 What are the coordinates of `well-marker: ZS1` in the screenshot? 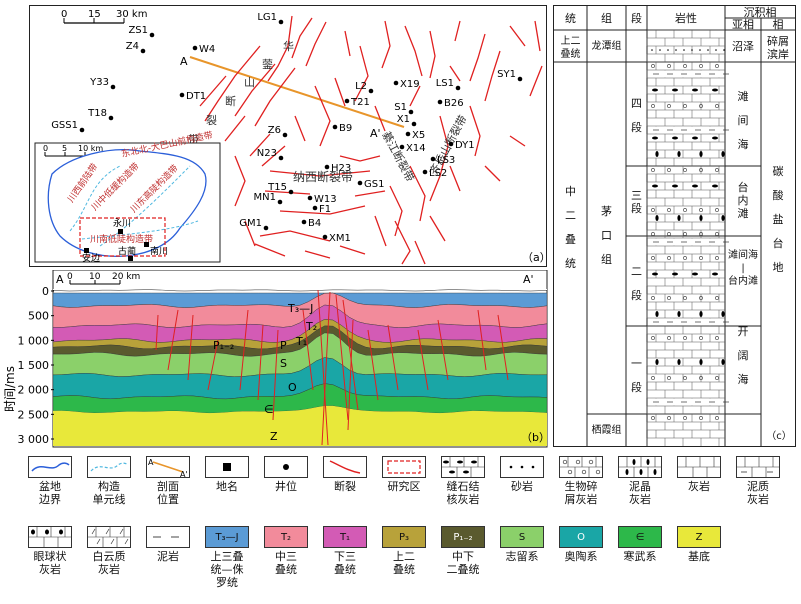 It's located at (141, 31).